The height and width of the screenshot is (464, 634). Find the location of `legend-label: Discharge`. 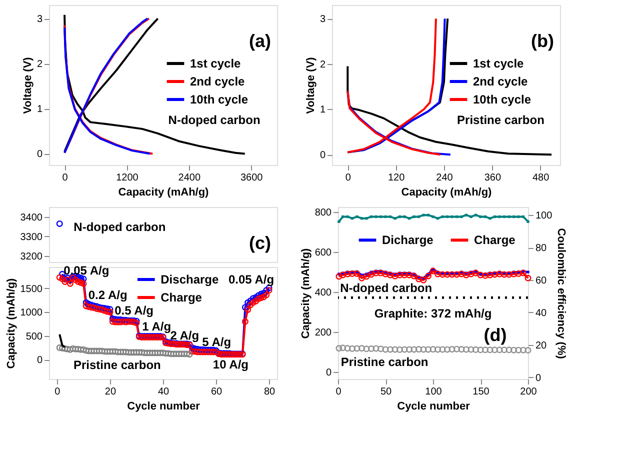

legend-label: Discharge is located at coordinates (189, 279).